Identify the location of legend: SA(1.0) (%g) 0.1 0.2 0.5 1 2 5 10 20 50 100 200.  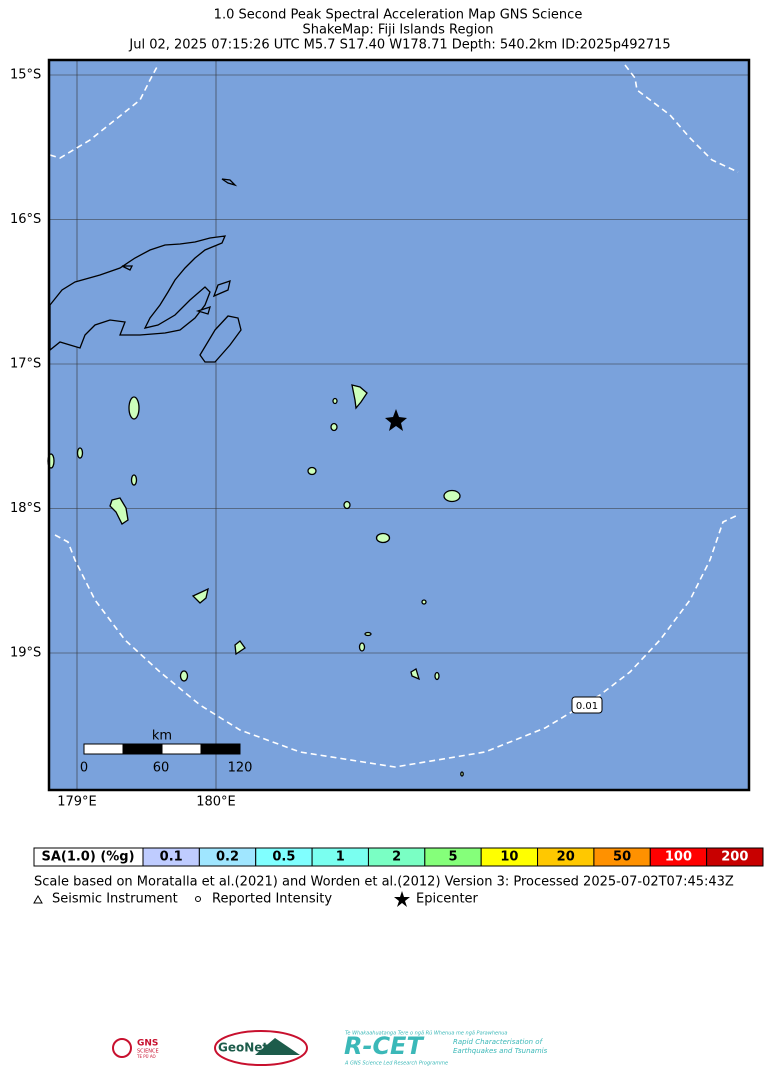
(398, 857).